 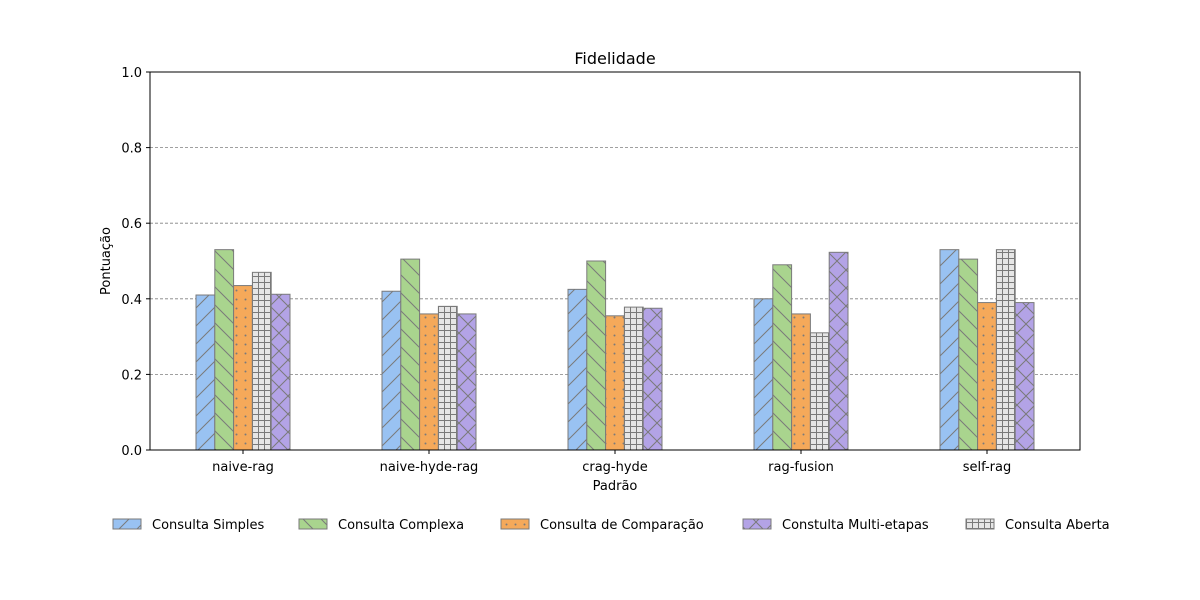 What do you see at coordinates (447, 378) in the screenshot?
I see `bar-naive-hyde-rag-consulta-aberta` at bounding box center [447, 378].